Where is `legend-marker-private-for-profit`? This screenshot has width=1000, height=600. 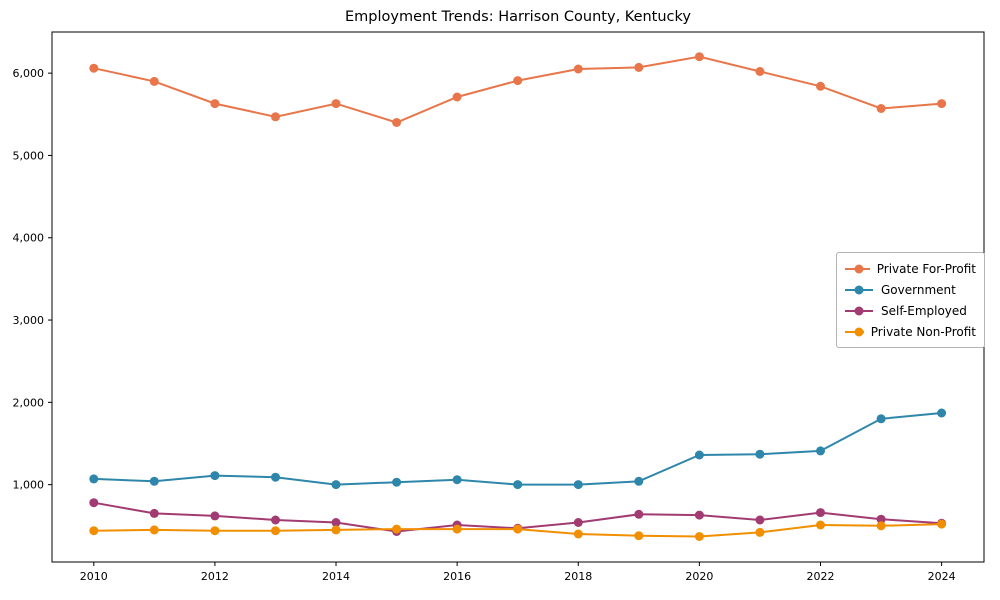
legend-marker-private-for-profit is located at coordinates (857, 268).